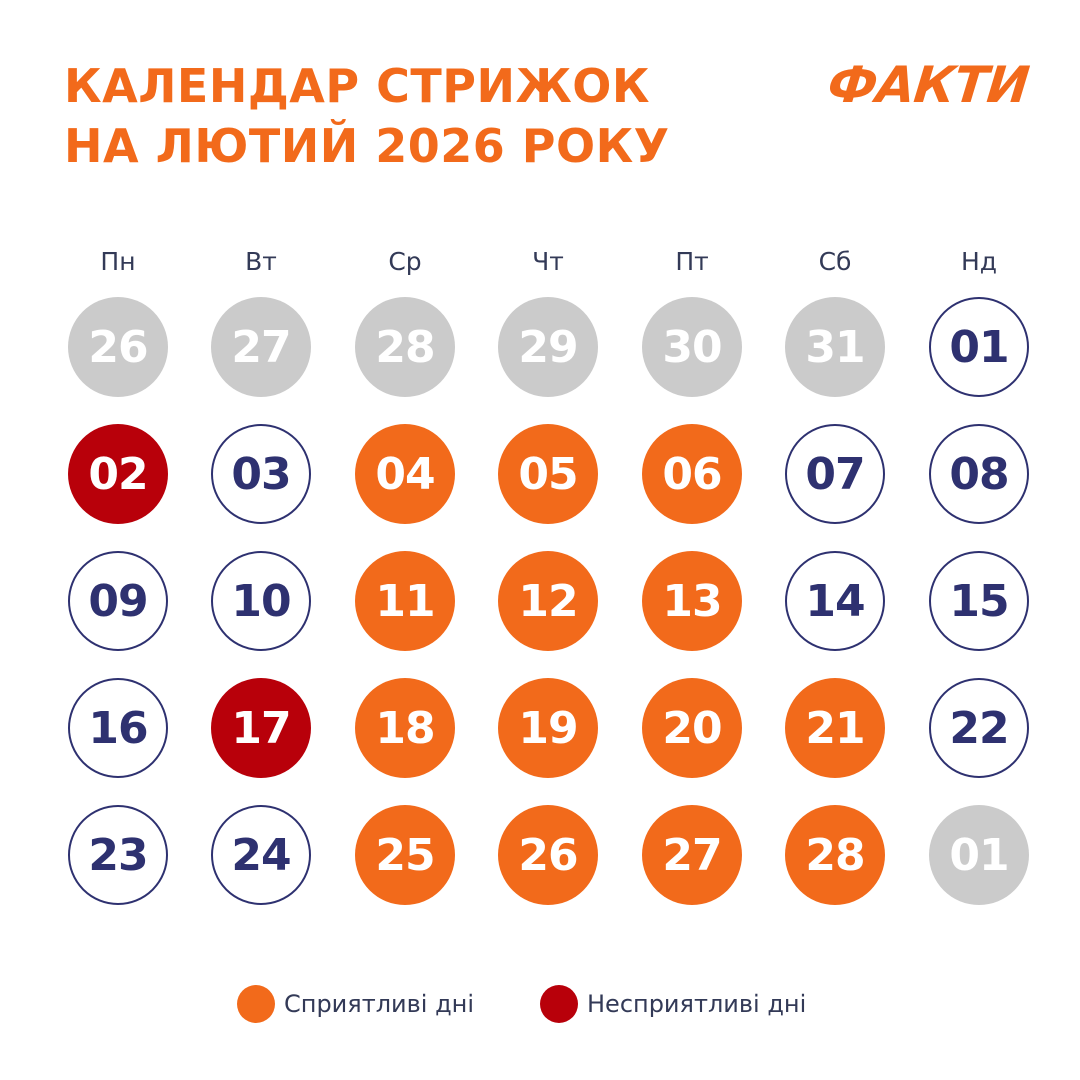 Image resolution: width=1080 pixels, height=1080 pixels. I want to click on legend-item-favorable: Сприятливі дні, so click(355, 1004).